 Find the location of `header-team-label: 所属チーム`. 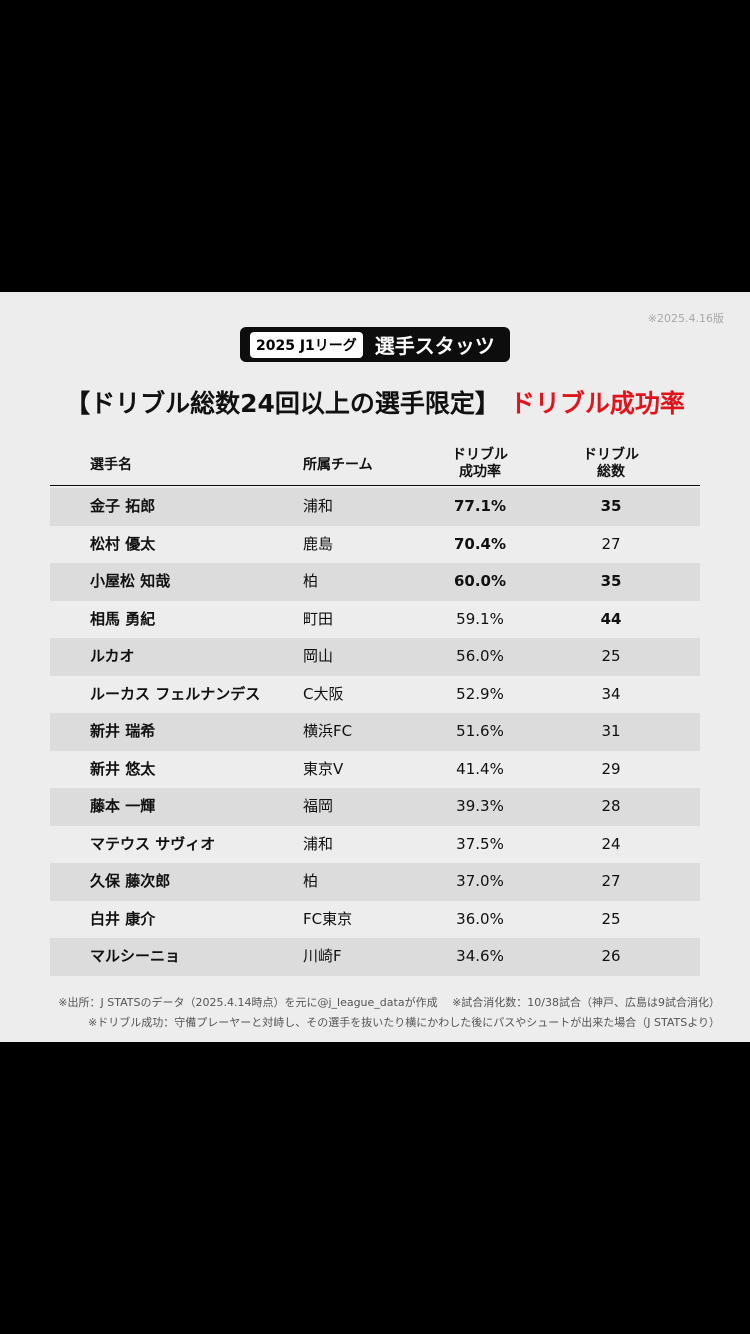

header-team-label: 所属チーム is located at coordinates (338, 464).